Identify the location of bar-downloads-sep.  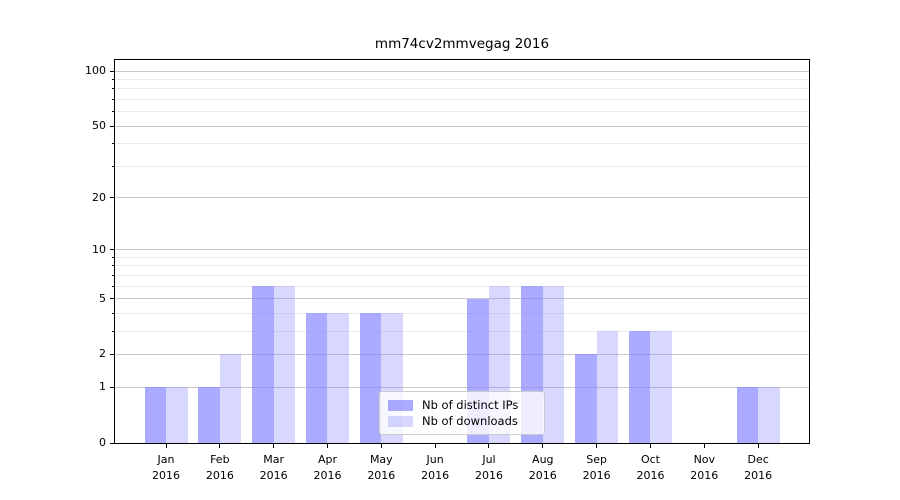
(607, 387).